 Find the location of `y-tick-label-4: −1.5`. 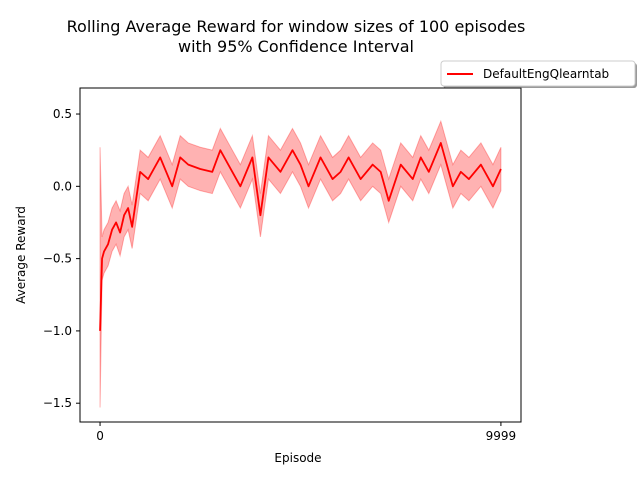

y-tick-label-4: −1.5 is located at coordinates (57, 403).